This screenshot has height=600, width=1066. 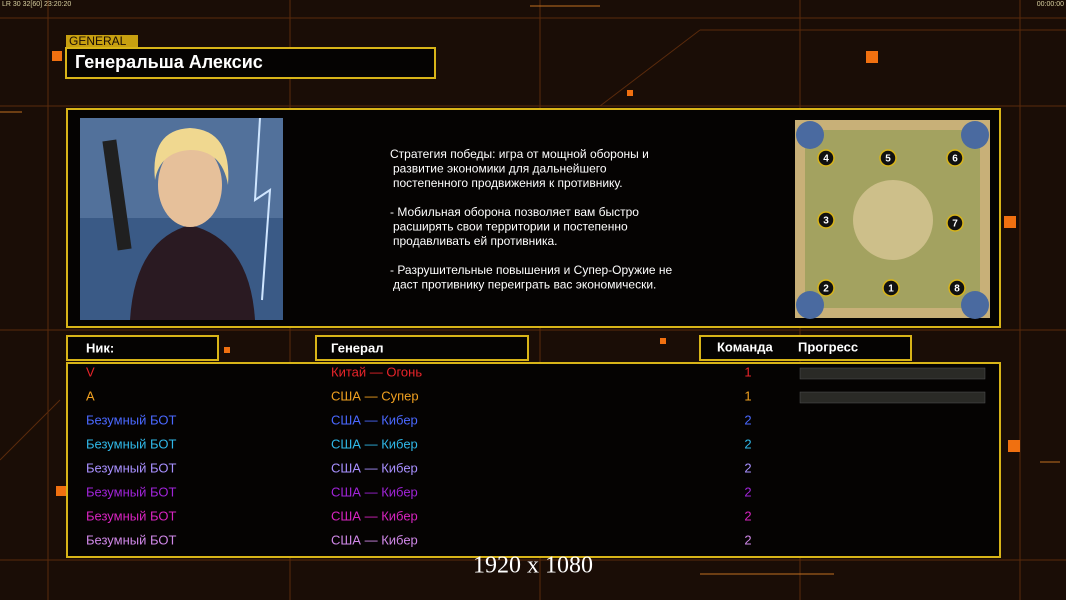 I want to click on general-name: Генеральша Алексис, so click(x=169, y=62).